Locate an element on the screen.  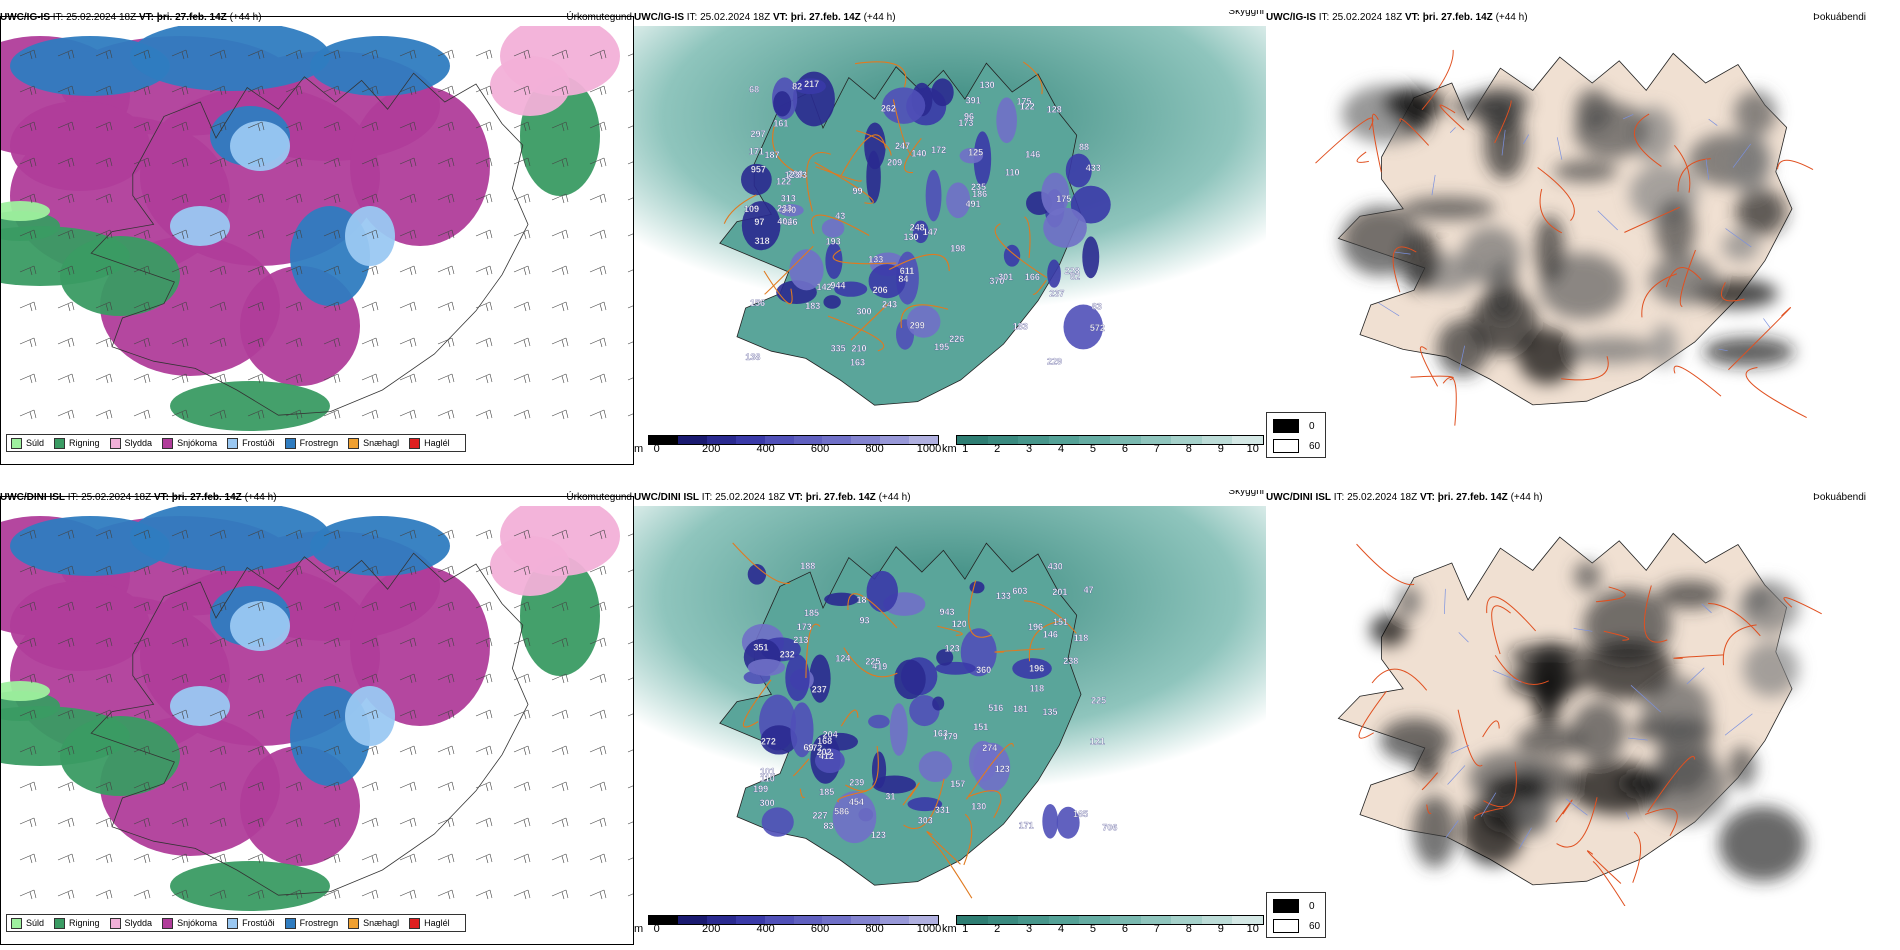
panel-title: Skyggni is located at coordinates (1246, 13).